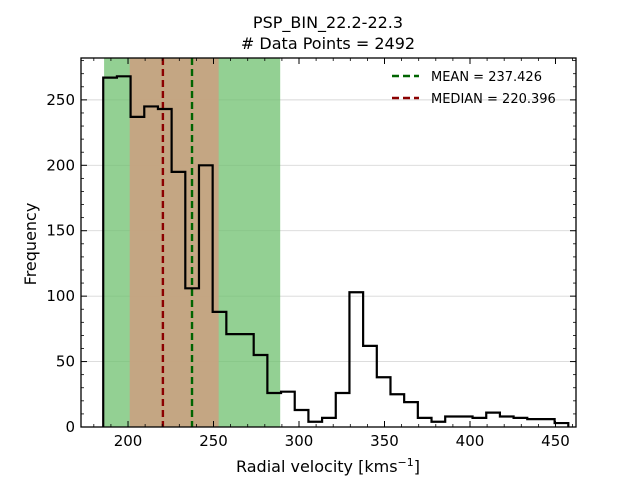 This screenshot has height=480, width=640. Describe the element at coordinates (128, 441) in the screenshot. I see `x-tick-label: 200` at that location.